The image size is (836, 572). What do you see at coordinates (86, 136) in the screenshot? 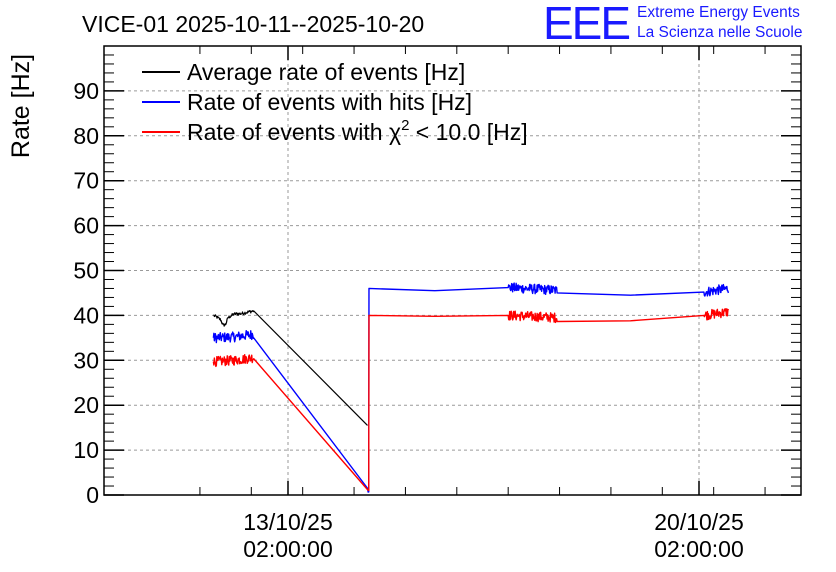
I see `y-tick-label: 80` at bounding box center [86, 136].